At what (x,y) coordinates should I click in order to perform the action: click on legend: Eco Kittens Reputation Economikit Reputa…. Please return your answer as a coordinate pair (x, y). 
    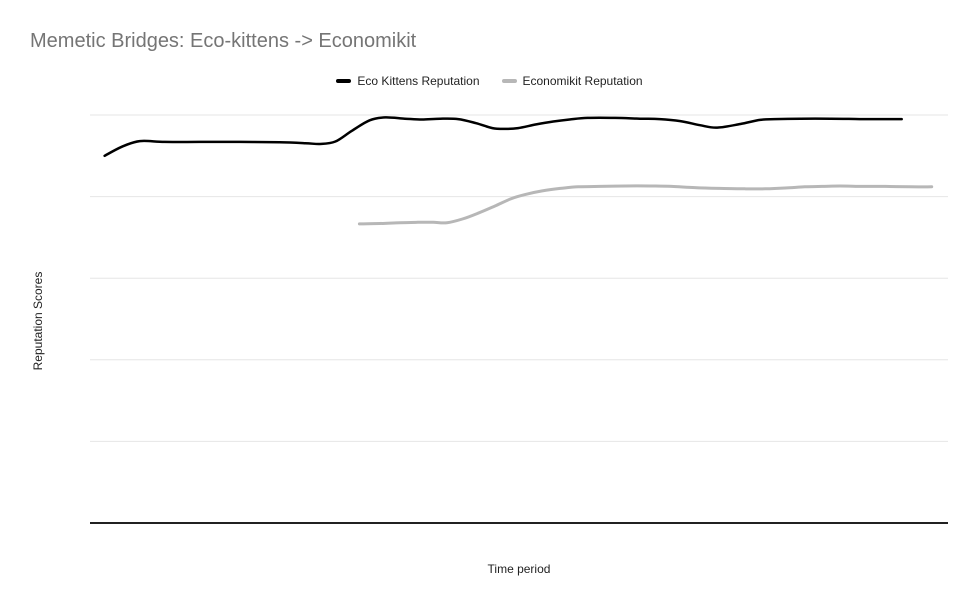
    Looking at the image, I should click on (489, 81).